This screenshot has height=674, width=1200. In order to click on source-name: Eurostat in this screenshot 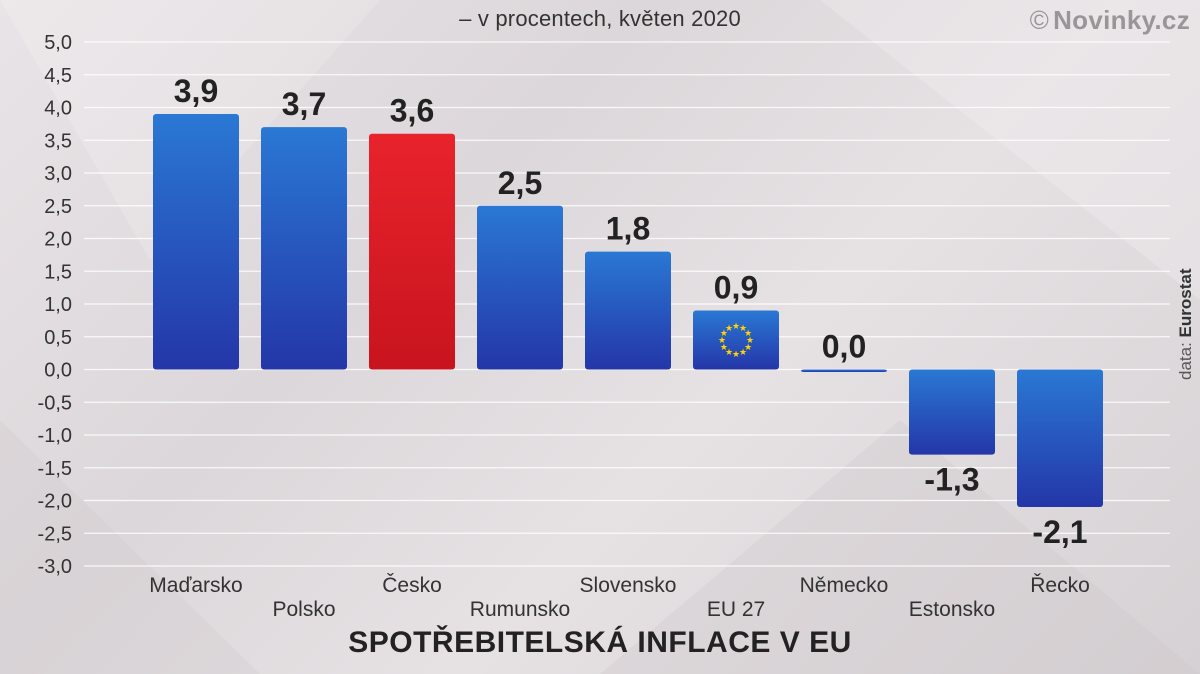, I will do `click(1185, 303)`.